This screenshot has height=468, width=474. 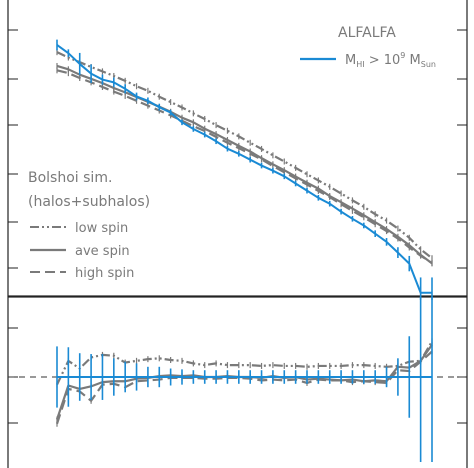 I want to click on legend-label-alfalfa: MHI > 109 MSun, so click(x=390, y=60).